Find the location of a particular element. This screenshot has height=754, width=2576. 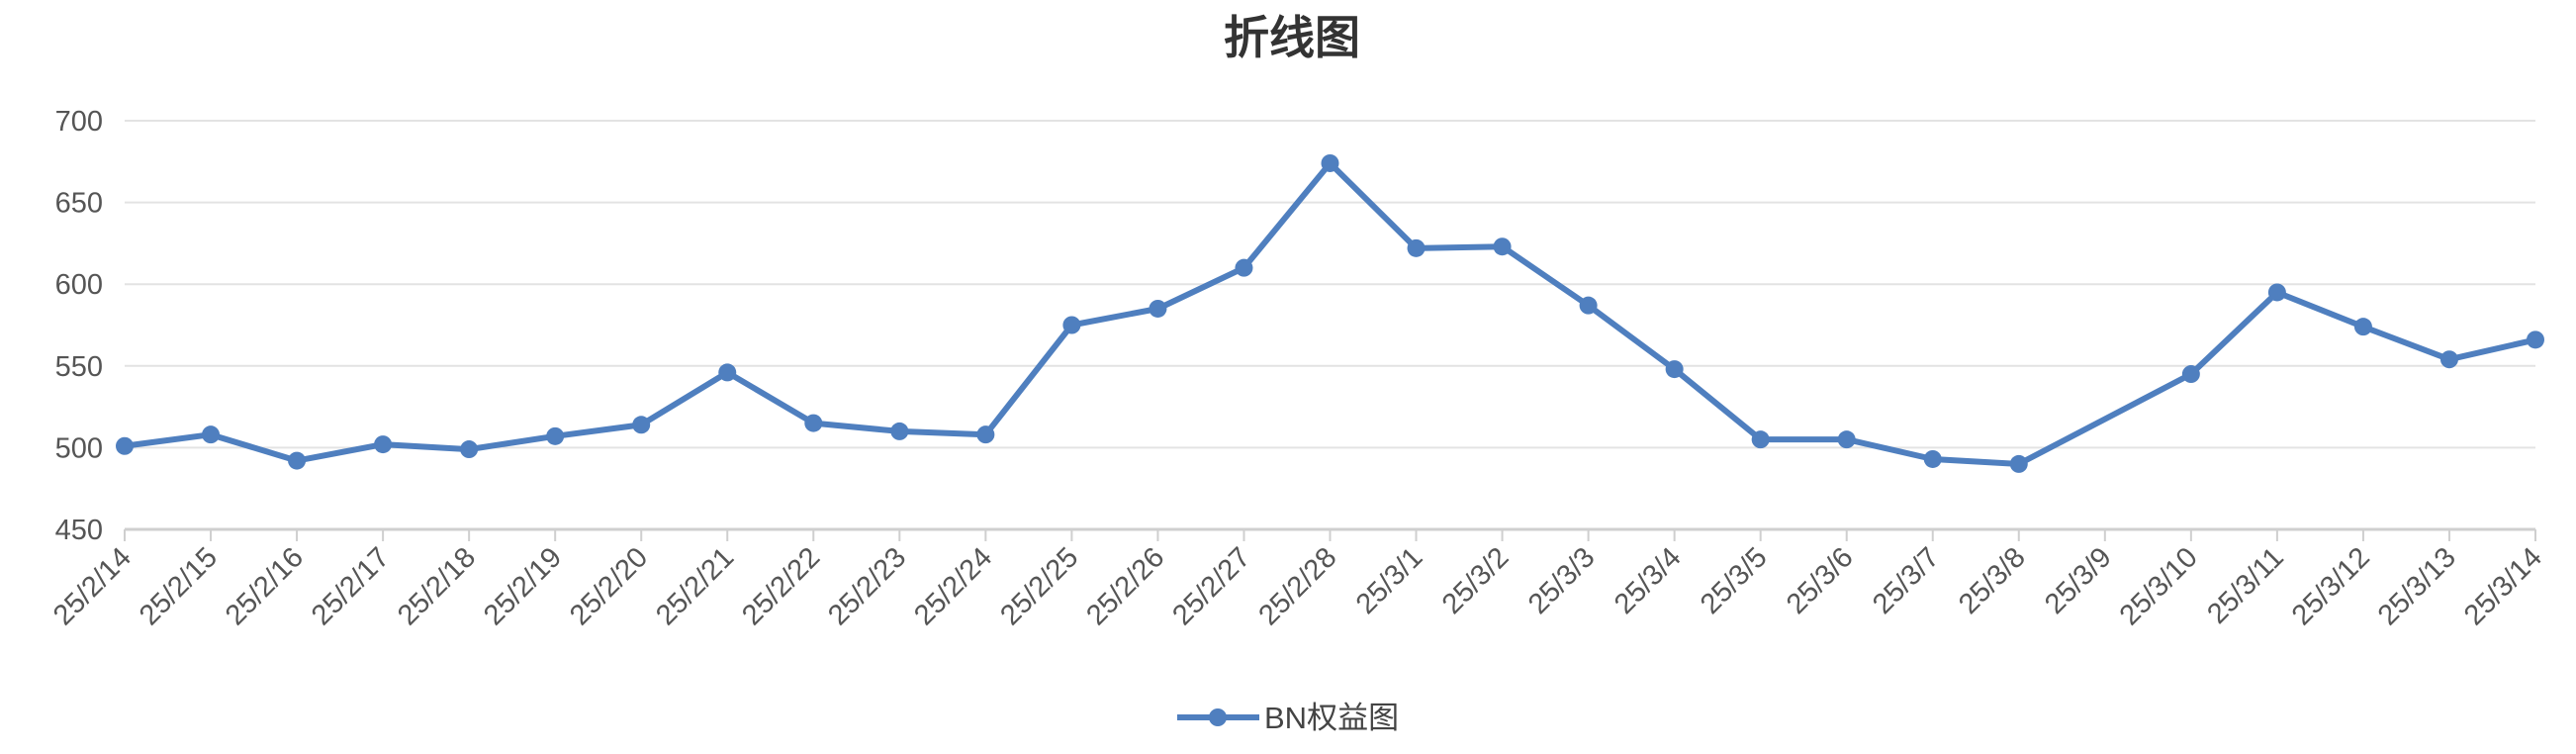

x-tick-label: 25/2/19 is located at coordinates (523, 586).